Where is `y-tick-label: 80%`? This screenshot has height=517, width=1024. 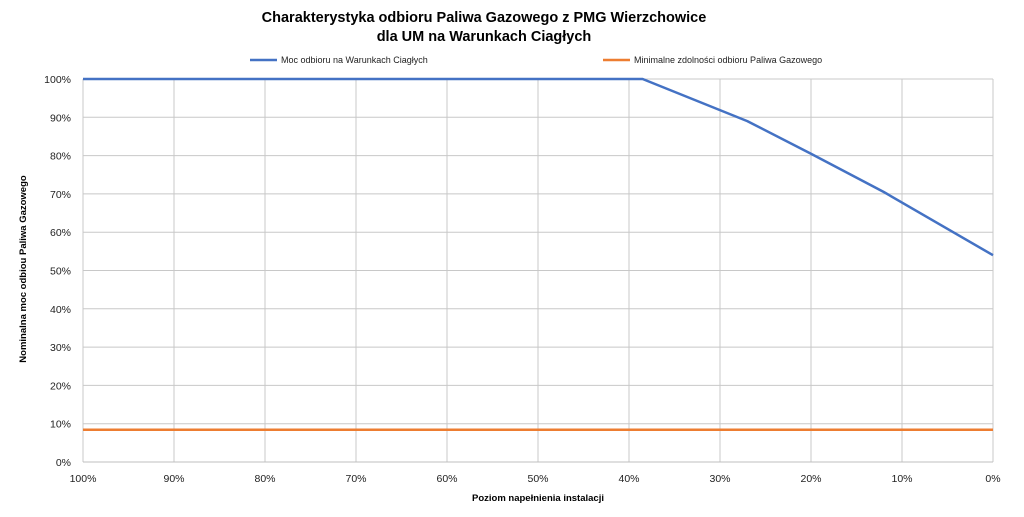 y-tick-label: 80% is located at coordinates (60, 157).